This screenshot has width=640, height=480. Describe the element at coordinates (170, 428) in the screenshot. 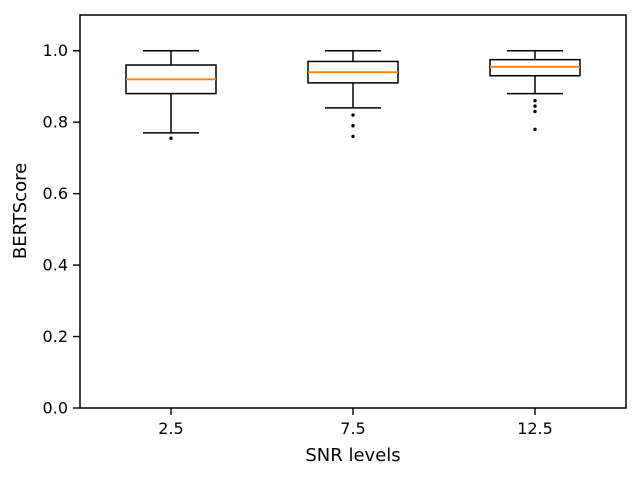

I see `x-tick-label: 2.5` at that location.